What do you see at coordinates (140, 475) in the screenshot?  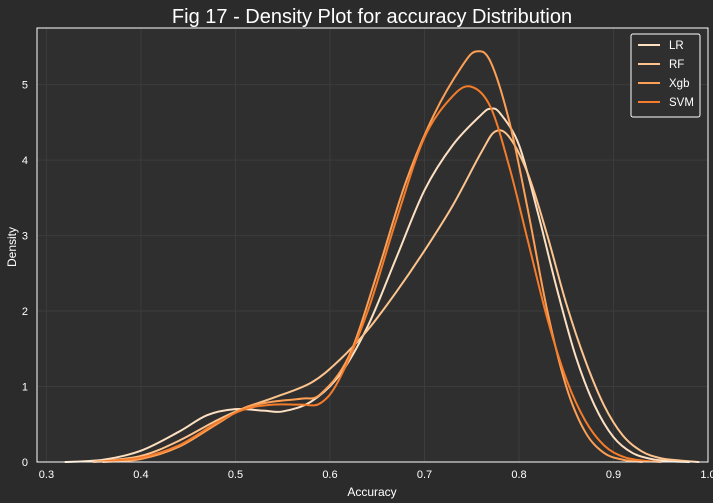 I see `x-tick-label: 0.4` at bounding box center [140, 475].